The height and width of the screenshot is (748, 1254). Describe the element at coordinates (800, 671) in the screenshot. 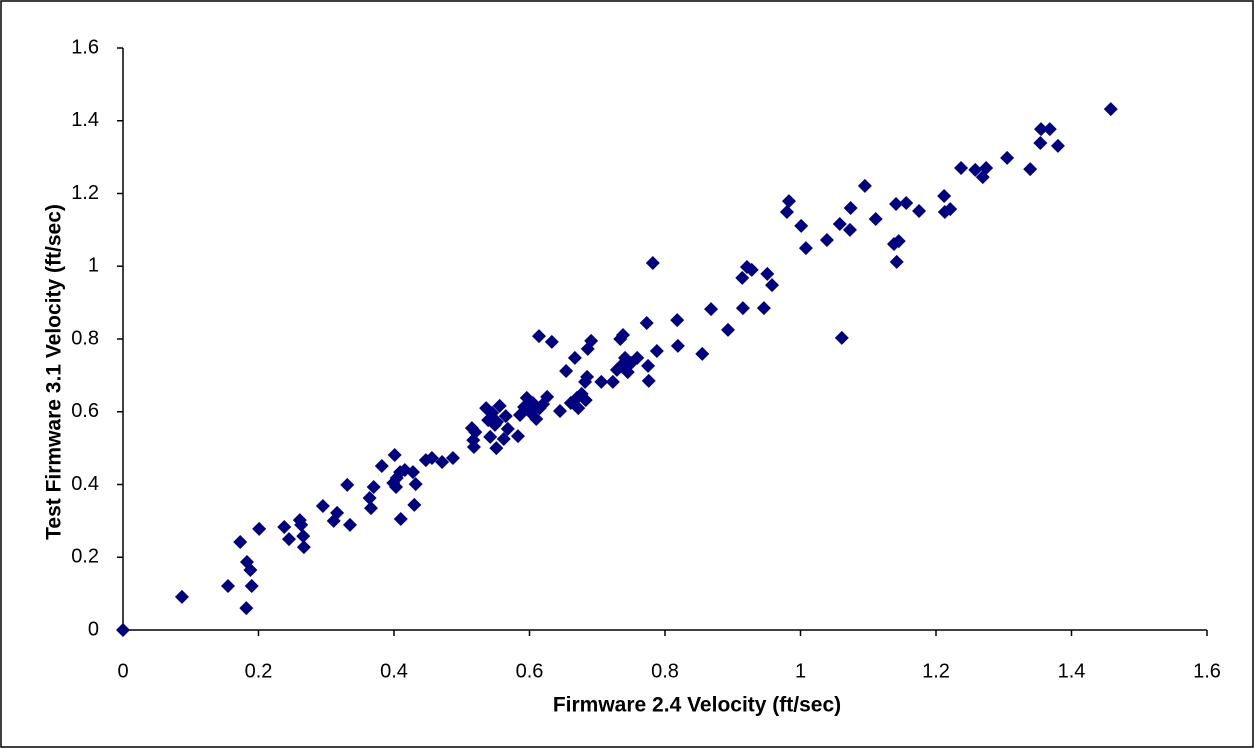

I see `x-tick-label: 1` at that location.